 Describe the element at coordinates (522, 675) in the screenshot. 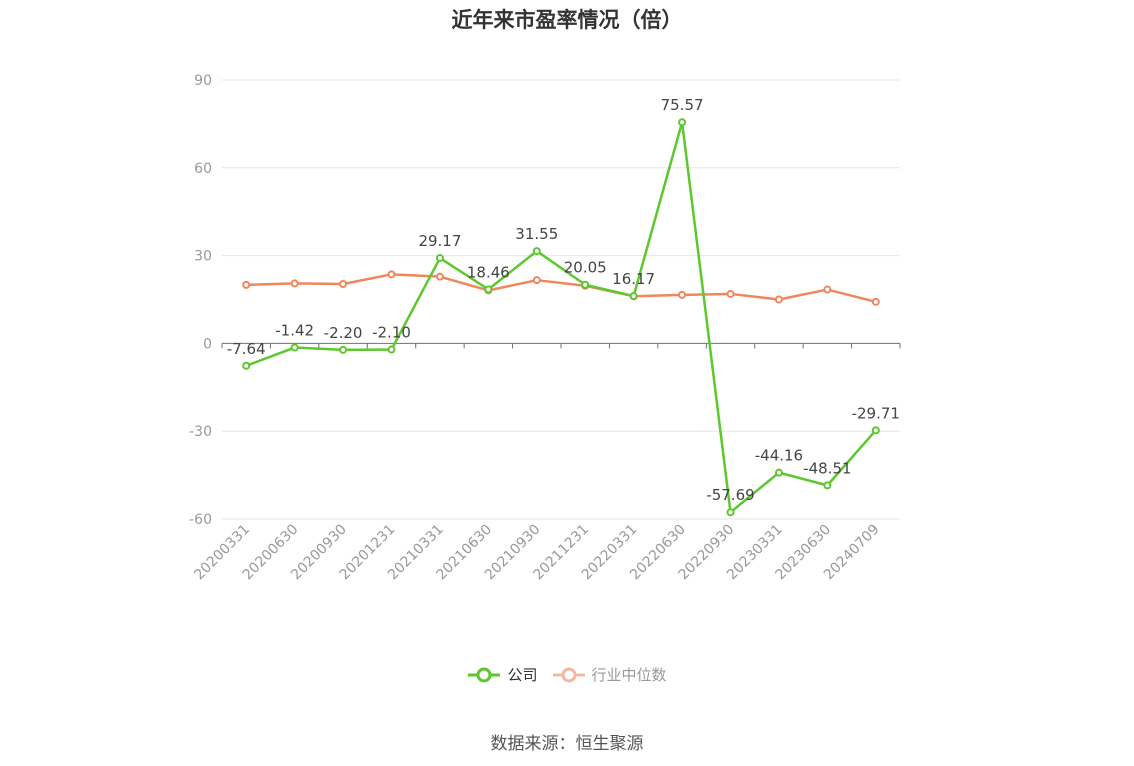

I see `legend-company-label: 公司` at that location.